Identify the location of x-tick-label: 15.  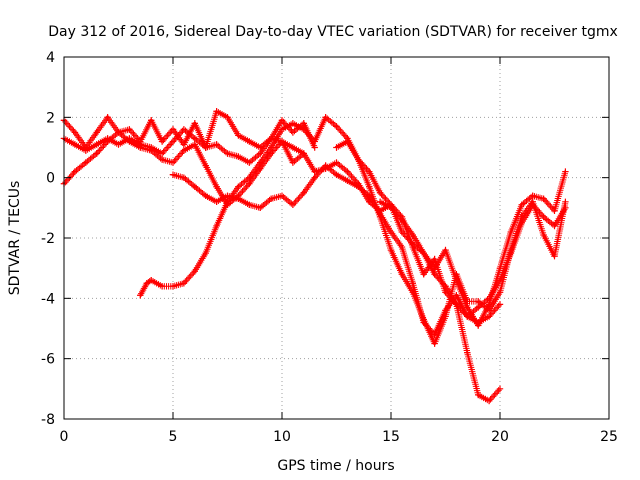
(391, 437).